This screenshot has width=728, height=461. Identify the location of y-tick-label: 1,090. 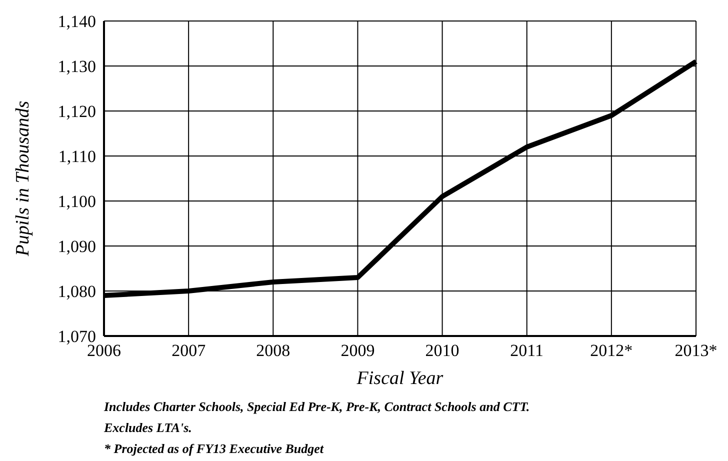
(77, 246).